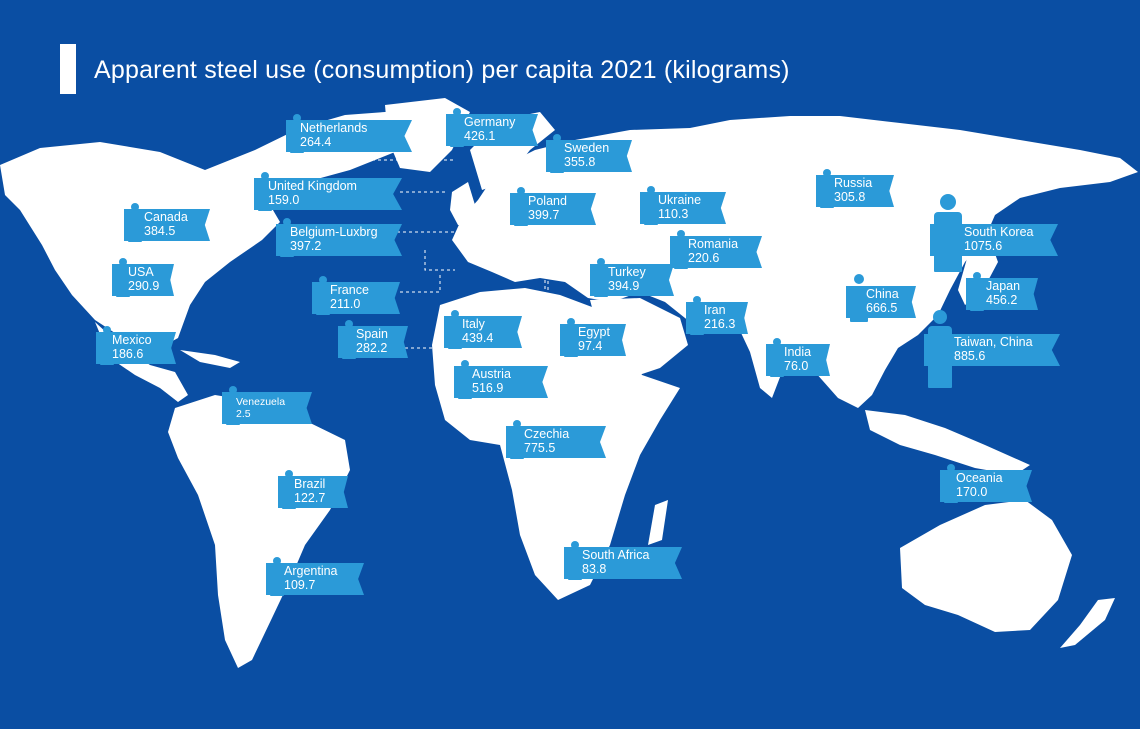  Describe the element at coordinates (853, 183) in the screenshot. I see `country-name: Russia` at that location.